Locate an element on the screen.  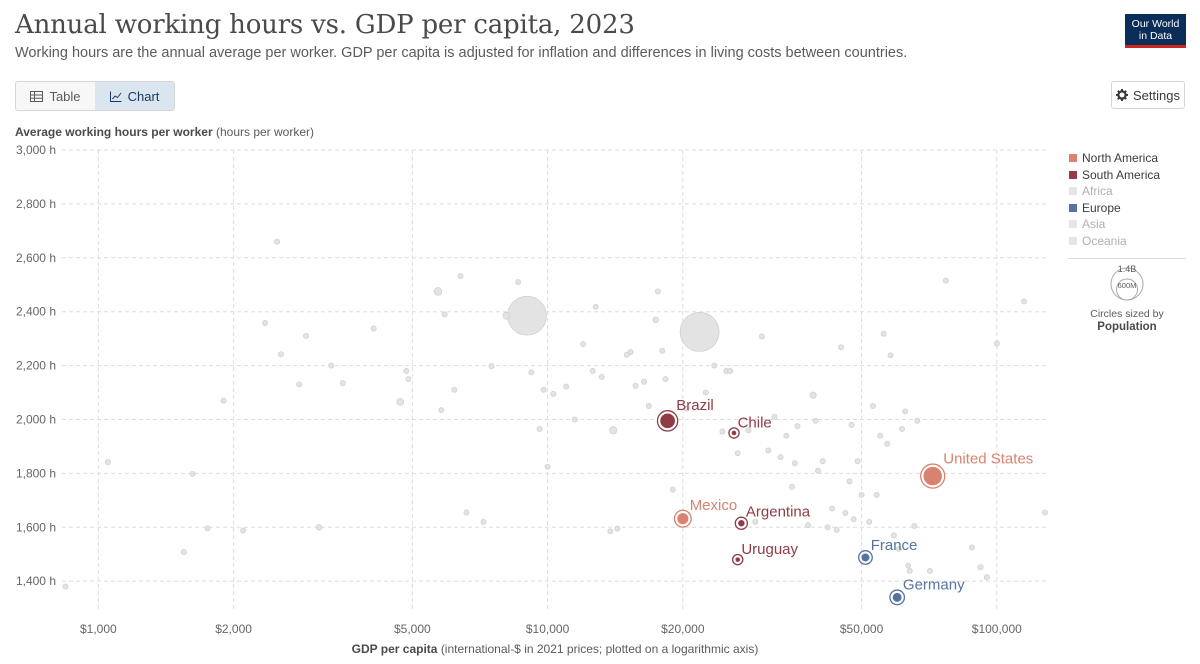
settings-label: Settings is located at coordinates (1156, 95).